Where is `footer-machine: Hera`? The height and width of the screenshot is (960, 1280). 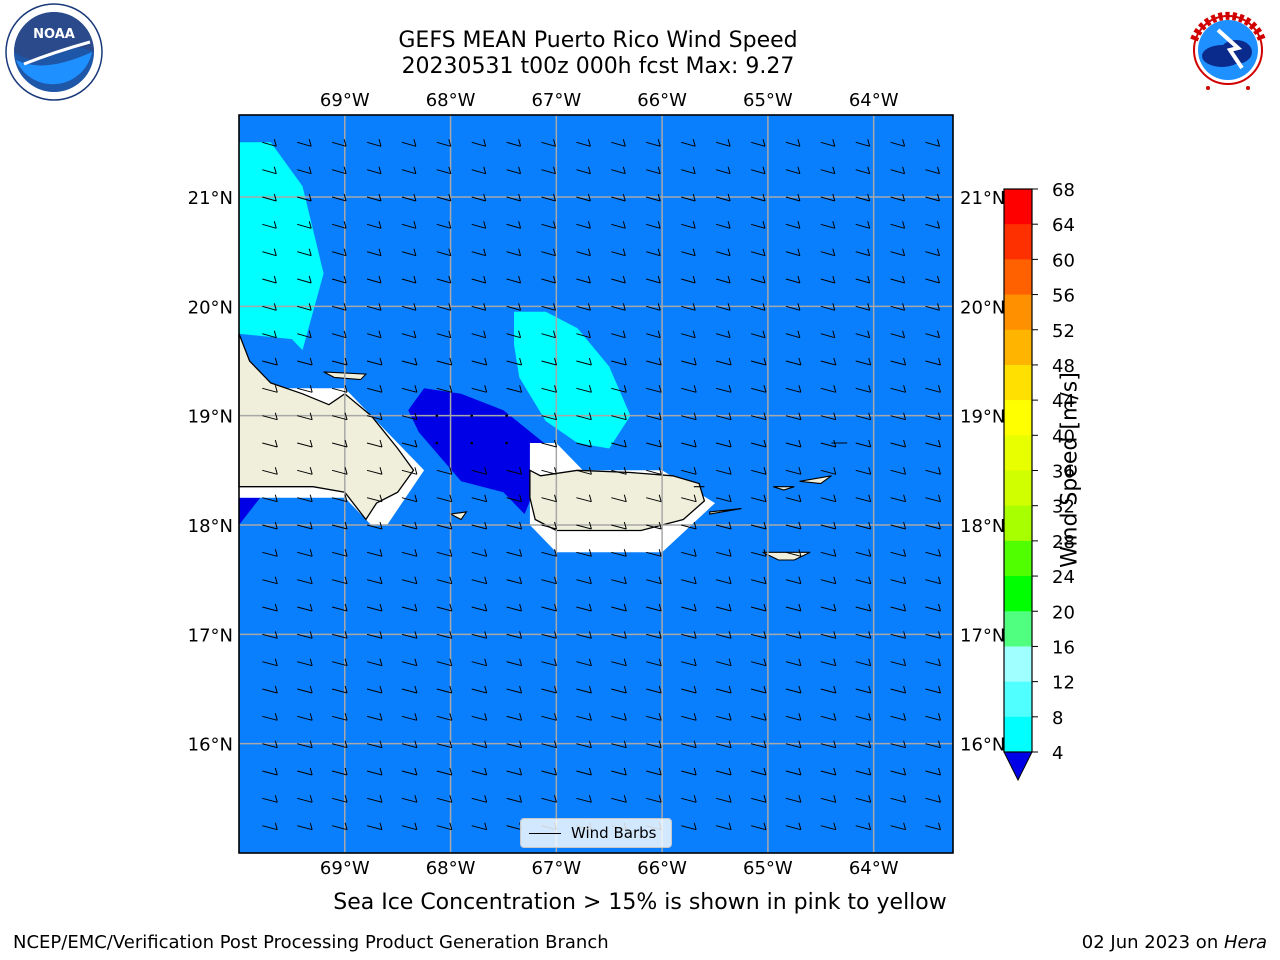 footer-machine: Hera is located at coordinates (1245, 942).